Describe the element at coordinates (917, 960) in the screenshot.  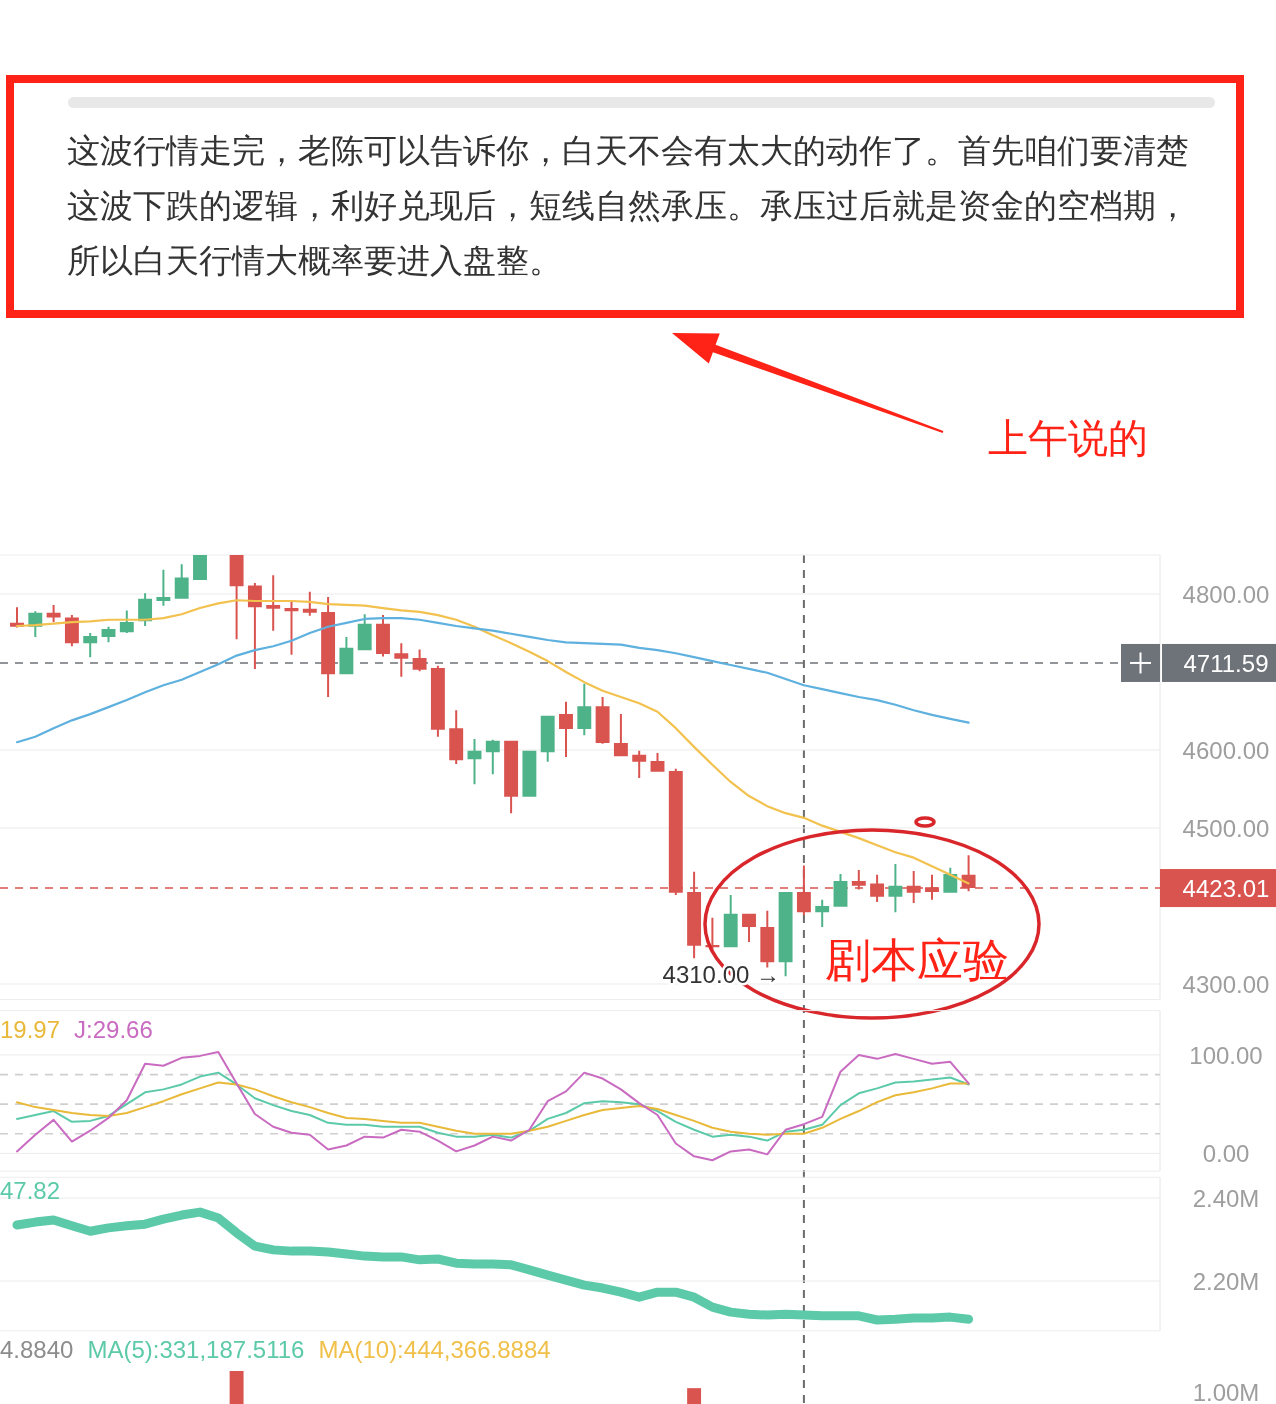
I see `annotation: 剧本应验` at that location.